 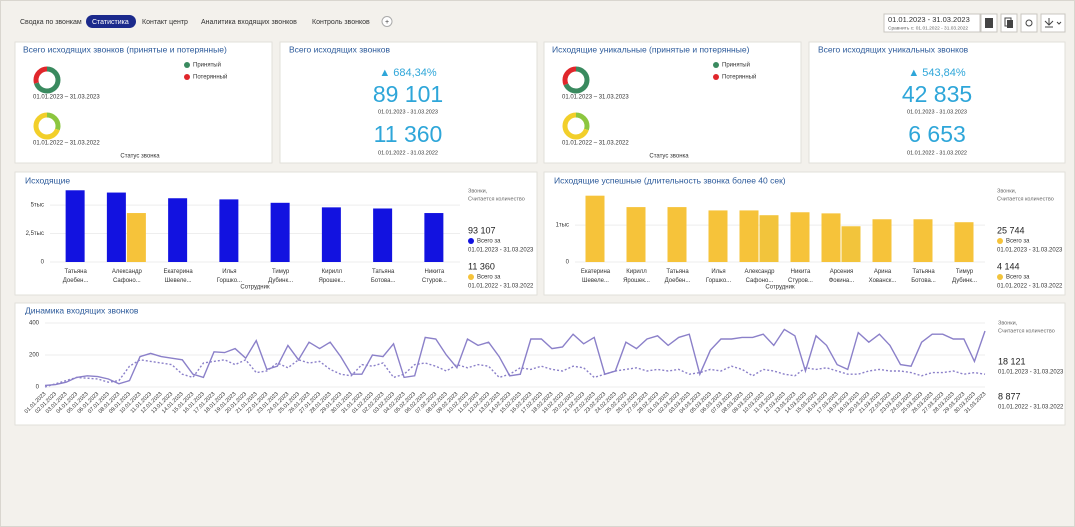 What do you see at coordinates (340, 49) in the screenshot?
I see `card-title: Всего исходящих звонков` at bounding box center [340, 49].